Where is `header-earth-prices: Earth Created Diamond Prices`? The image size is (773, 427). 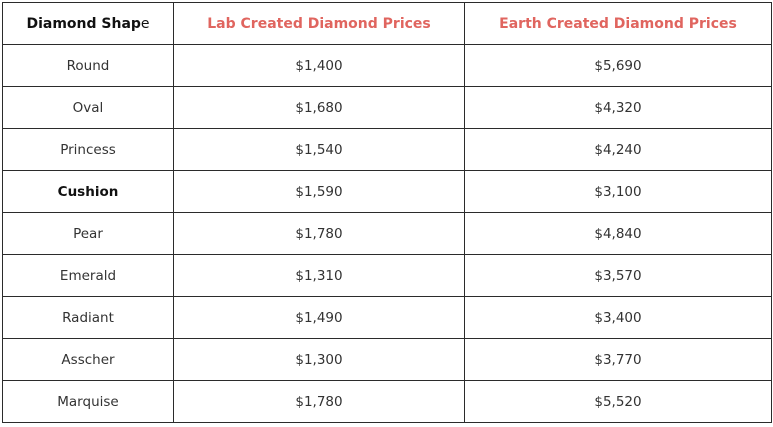 header-earth-prices: Earth Created Diamond Prices is located at coordinates (618, 23).